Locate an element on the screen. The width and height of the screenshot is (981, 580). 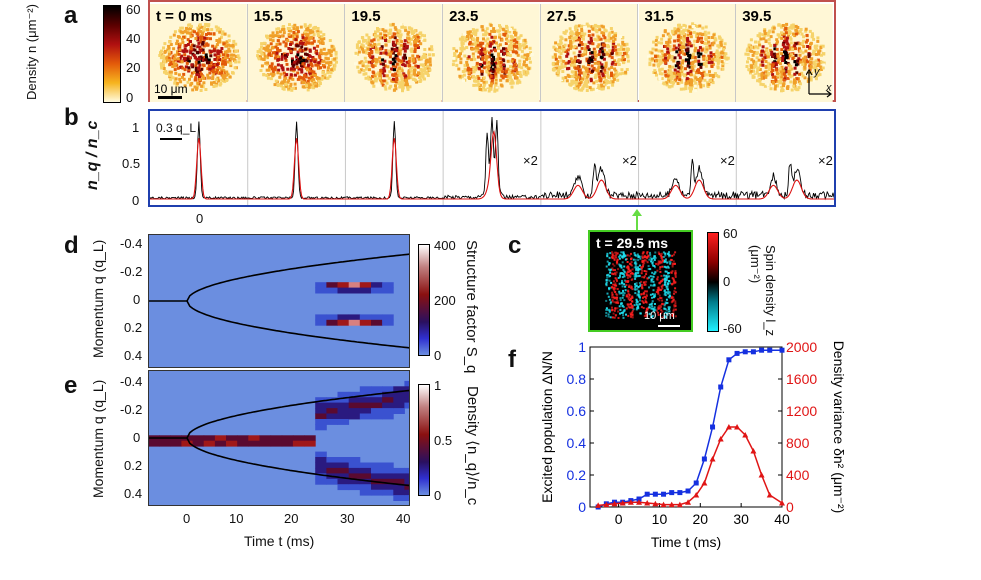
colorbar-tick: 40 is located at coordinates (133, 38).